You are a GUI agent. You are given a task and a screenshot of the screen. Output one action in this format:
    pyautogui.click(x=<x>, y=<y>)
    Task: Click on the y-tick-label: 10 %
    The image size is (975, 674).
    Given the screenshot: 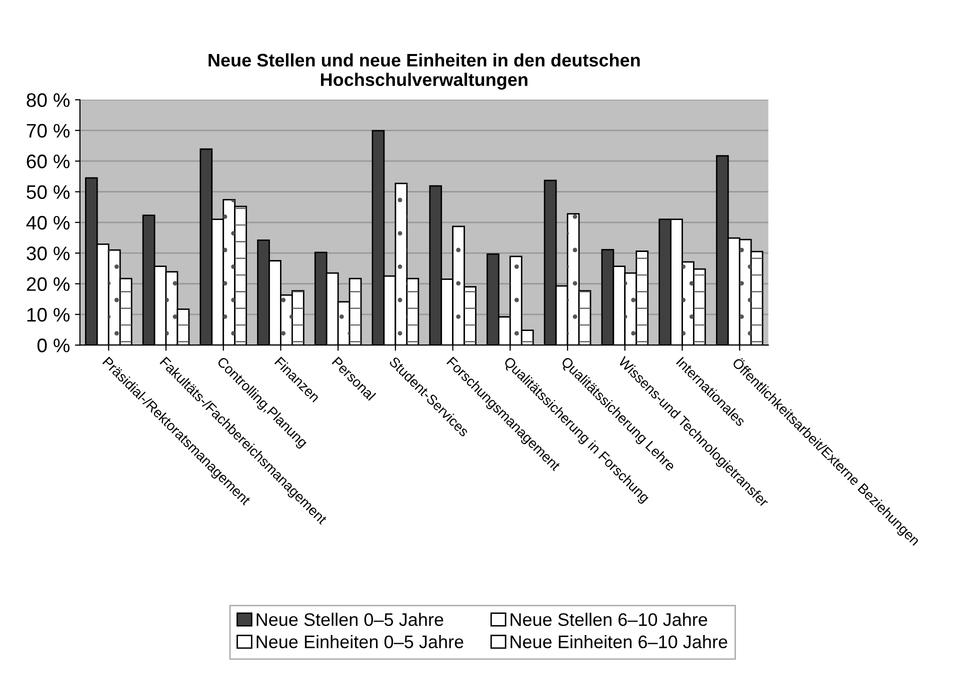 What is the action you would take?
    pyautogui.click(x=48, y=315)
    